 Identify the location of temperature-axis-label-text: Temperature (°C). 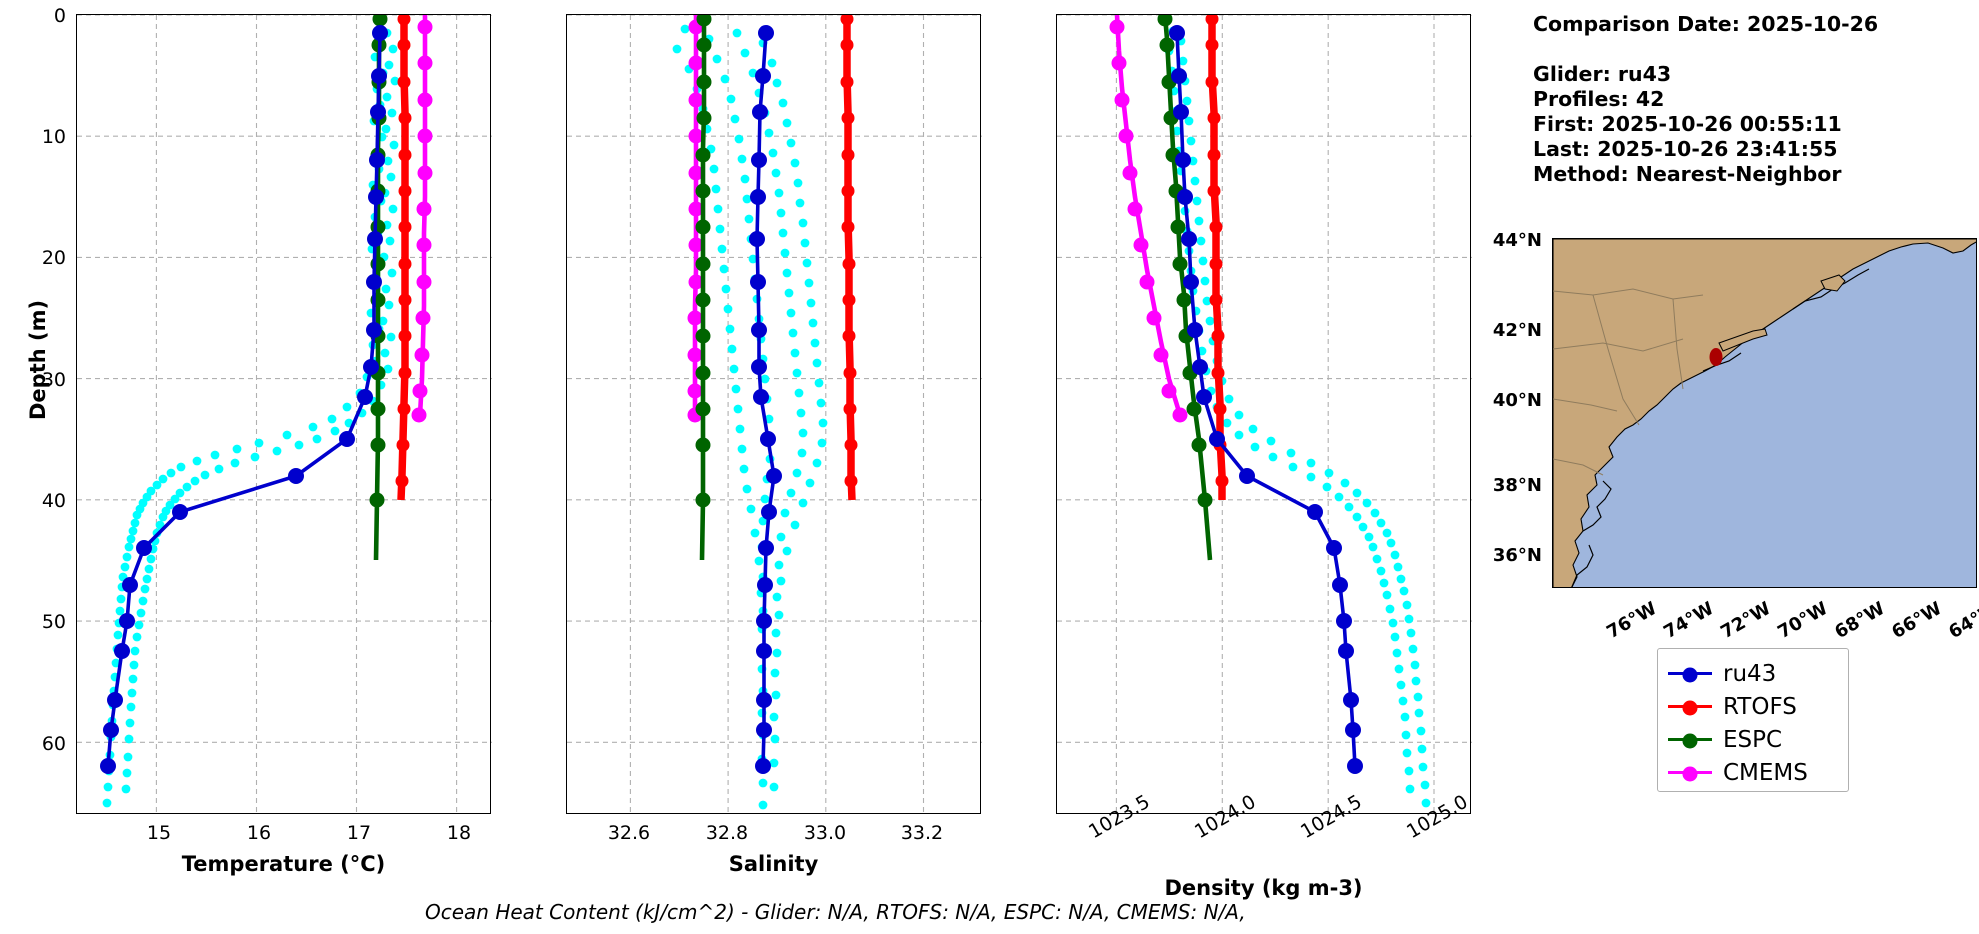
(283, 864).